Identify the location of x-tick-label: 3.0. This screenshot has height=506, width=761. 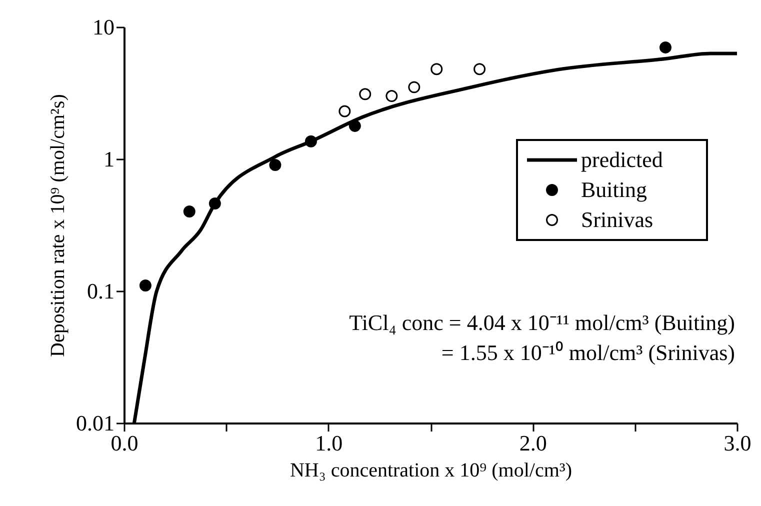
(738, 443).